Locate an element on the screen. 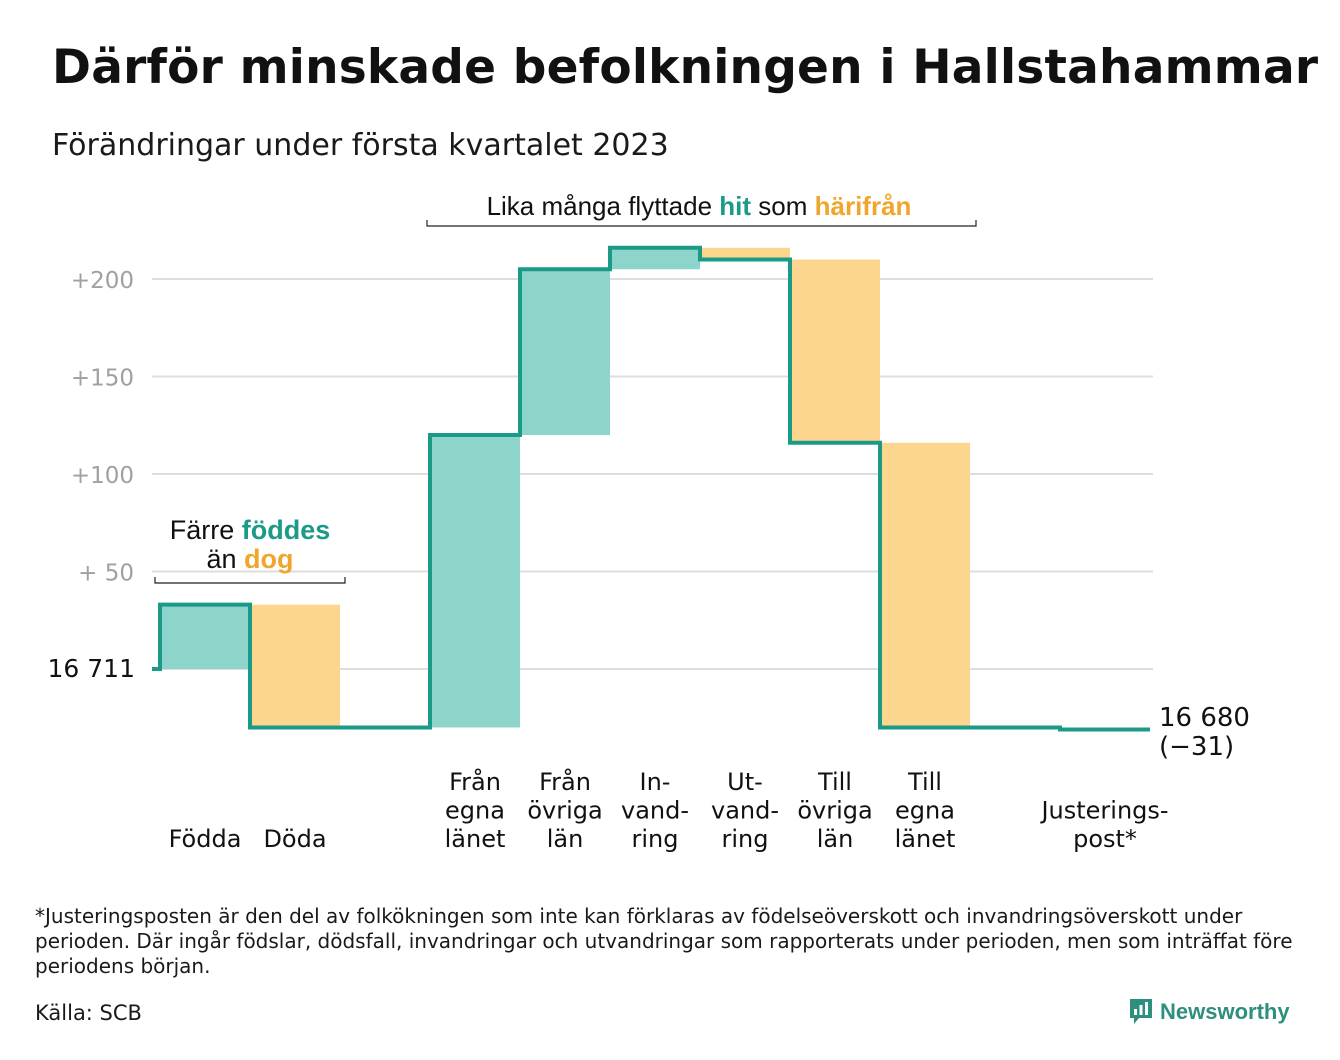 The image size is (1340, 1060). category-label: Födda is located at coordinates (205, 839).